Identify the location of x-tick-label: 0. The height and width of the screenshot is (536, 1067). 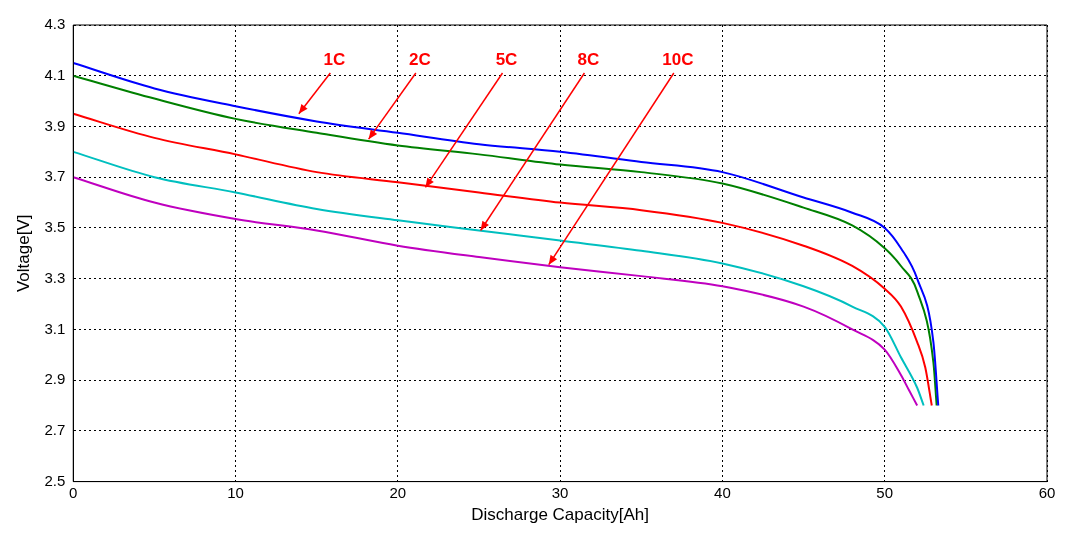
(73, 492).